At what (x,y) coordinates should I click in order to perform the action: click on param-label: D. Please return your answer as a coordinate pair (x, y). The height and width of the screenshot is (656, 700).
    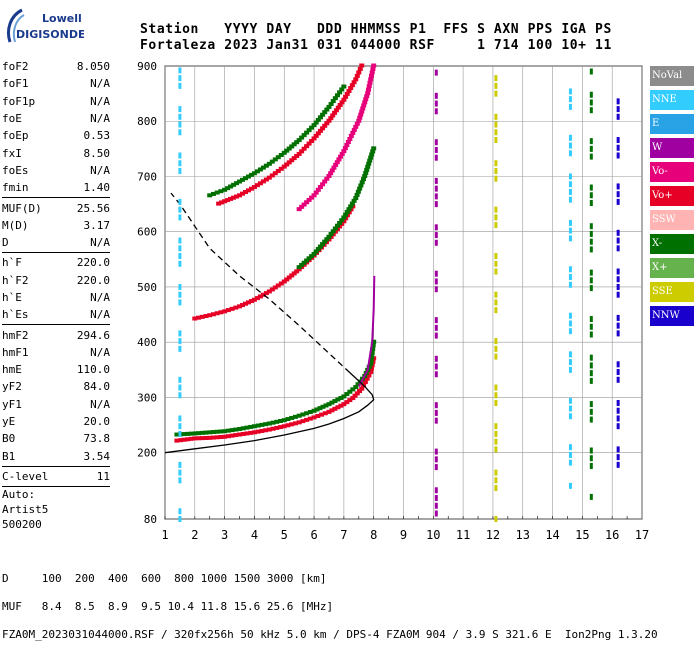
    Looking at the image, I should click on (5, 243).